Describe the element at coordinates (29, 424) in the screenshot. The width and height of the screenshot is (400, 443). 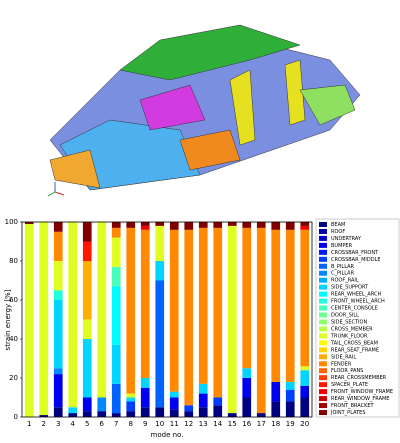
I see `x-tick-label: 1` at that location.